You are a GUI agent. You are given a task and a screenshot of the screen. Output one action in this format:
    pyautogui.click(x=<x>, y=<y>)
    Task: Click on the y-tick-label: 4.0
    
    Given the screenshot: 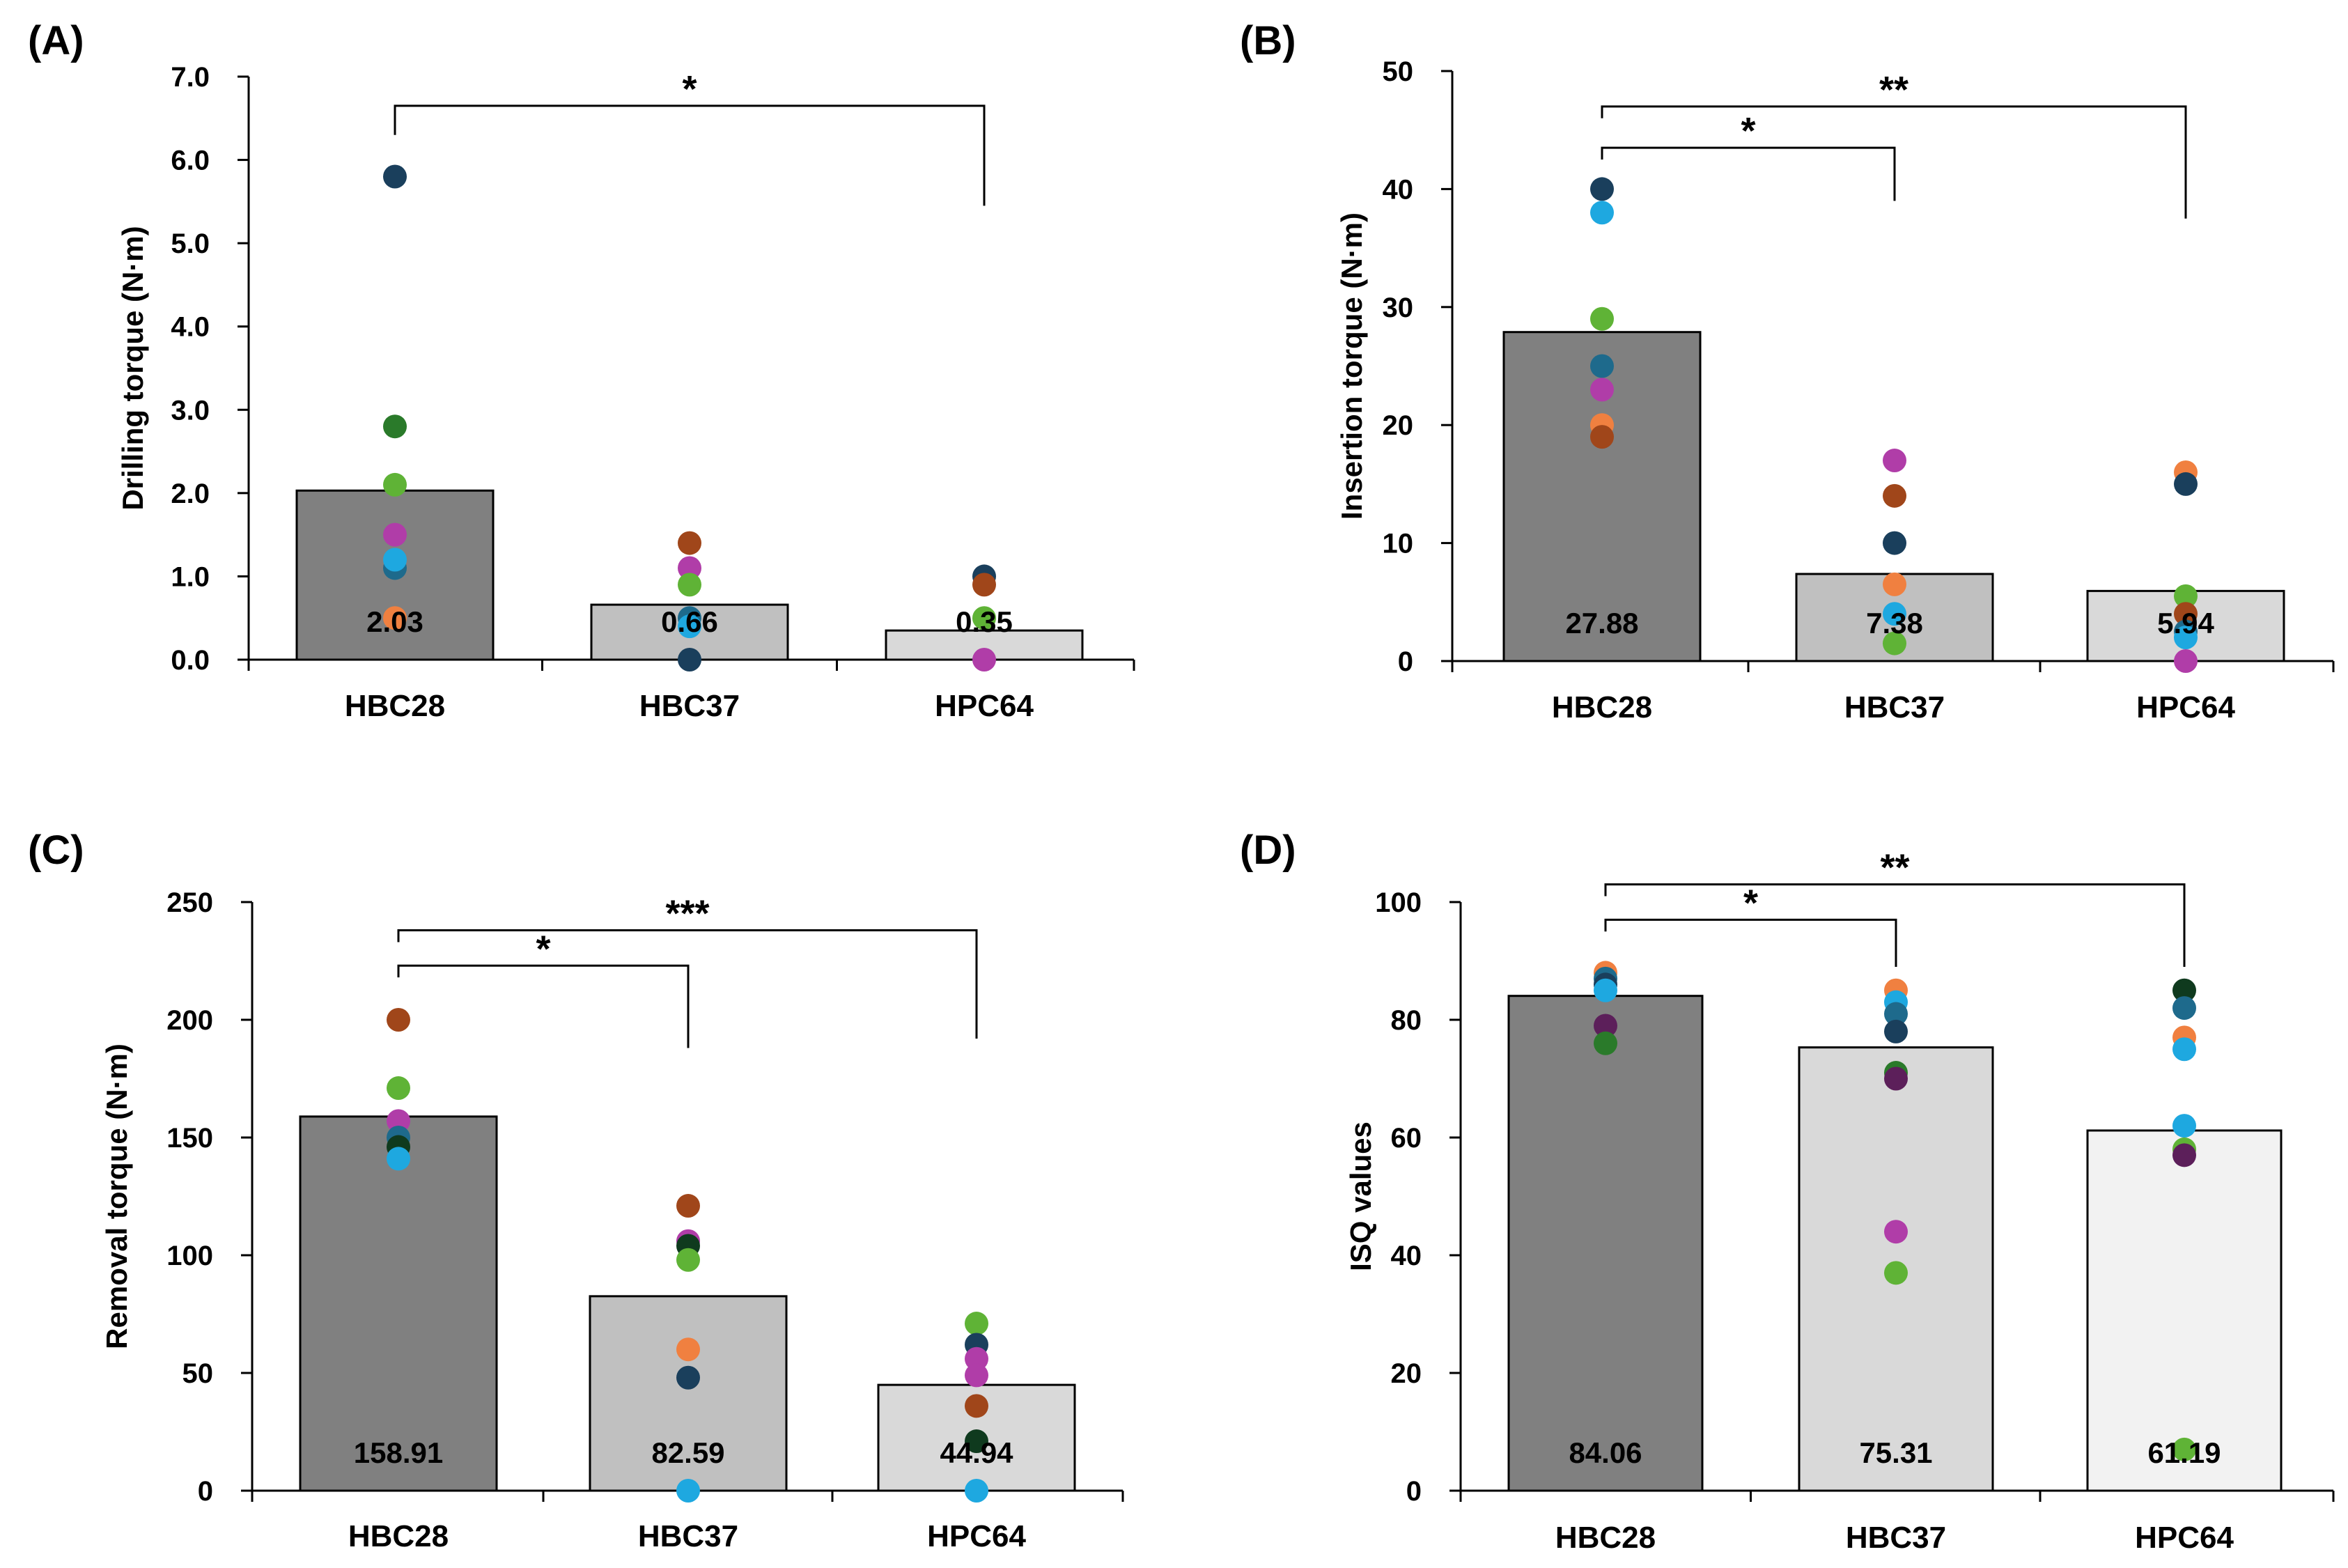 What is the action you would take?
    pyautogui.click(x=190, y=327)
    